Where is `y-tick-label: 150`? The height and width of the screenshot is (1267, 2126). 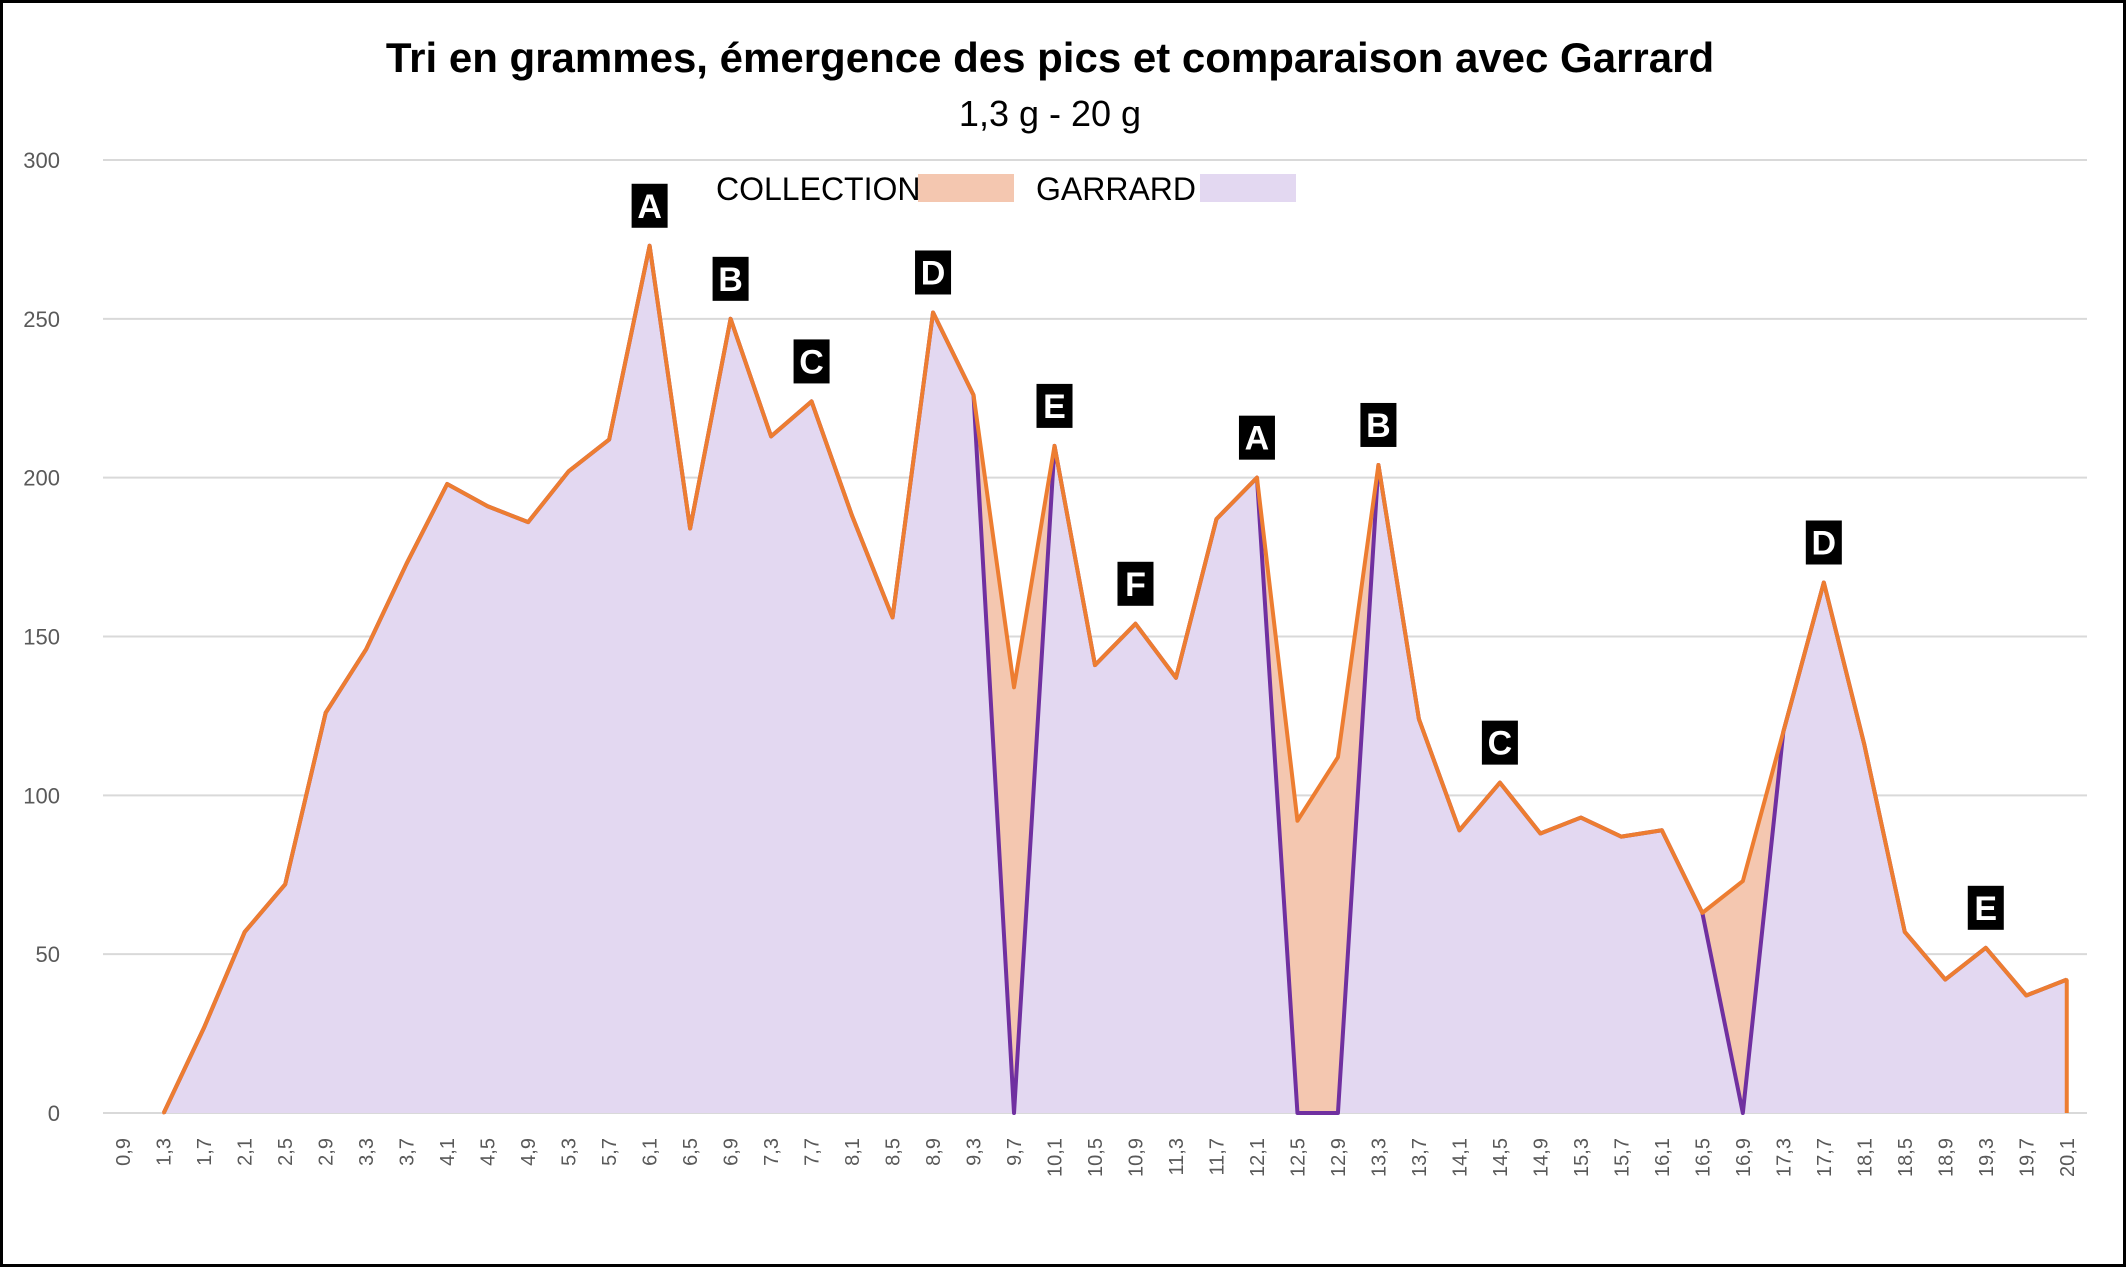
y-tick-label: 150 is located at coordinates (41, 637).